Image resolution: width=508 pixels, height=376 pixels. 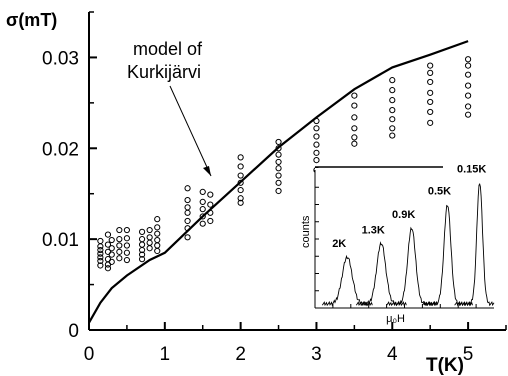 What do you see at coordinates (190, 131) in the screenshot?
I see `annotation-arrow` at bounding box center [190, 131].